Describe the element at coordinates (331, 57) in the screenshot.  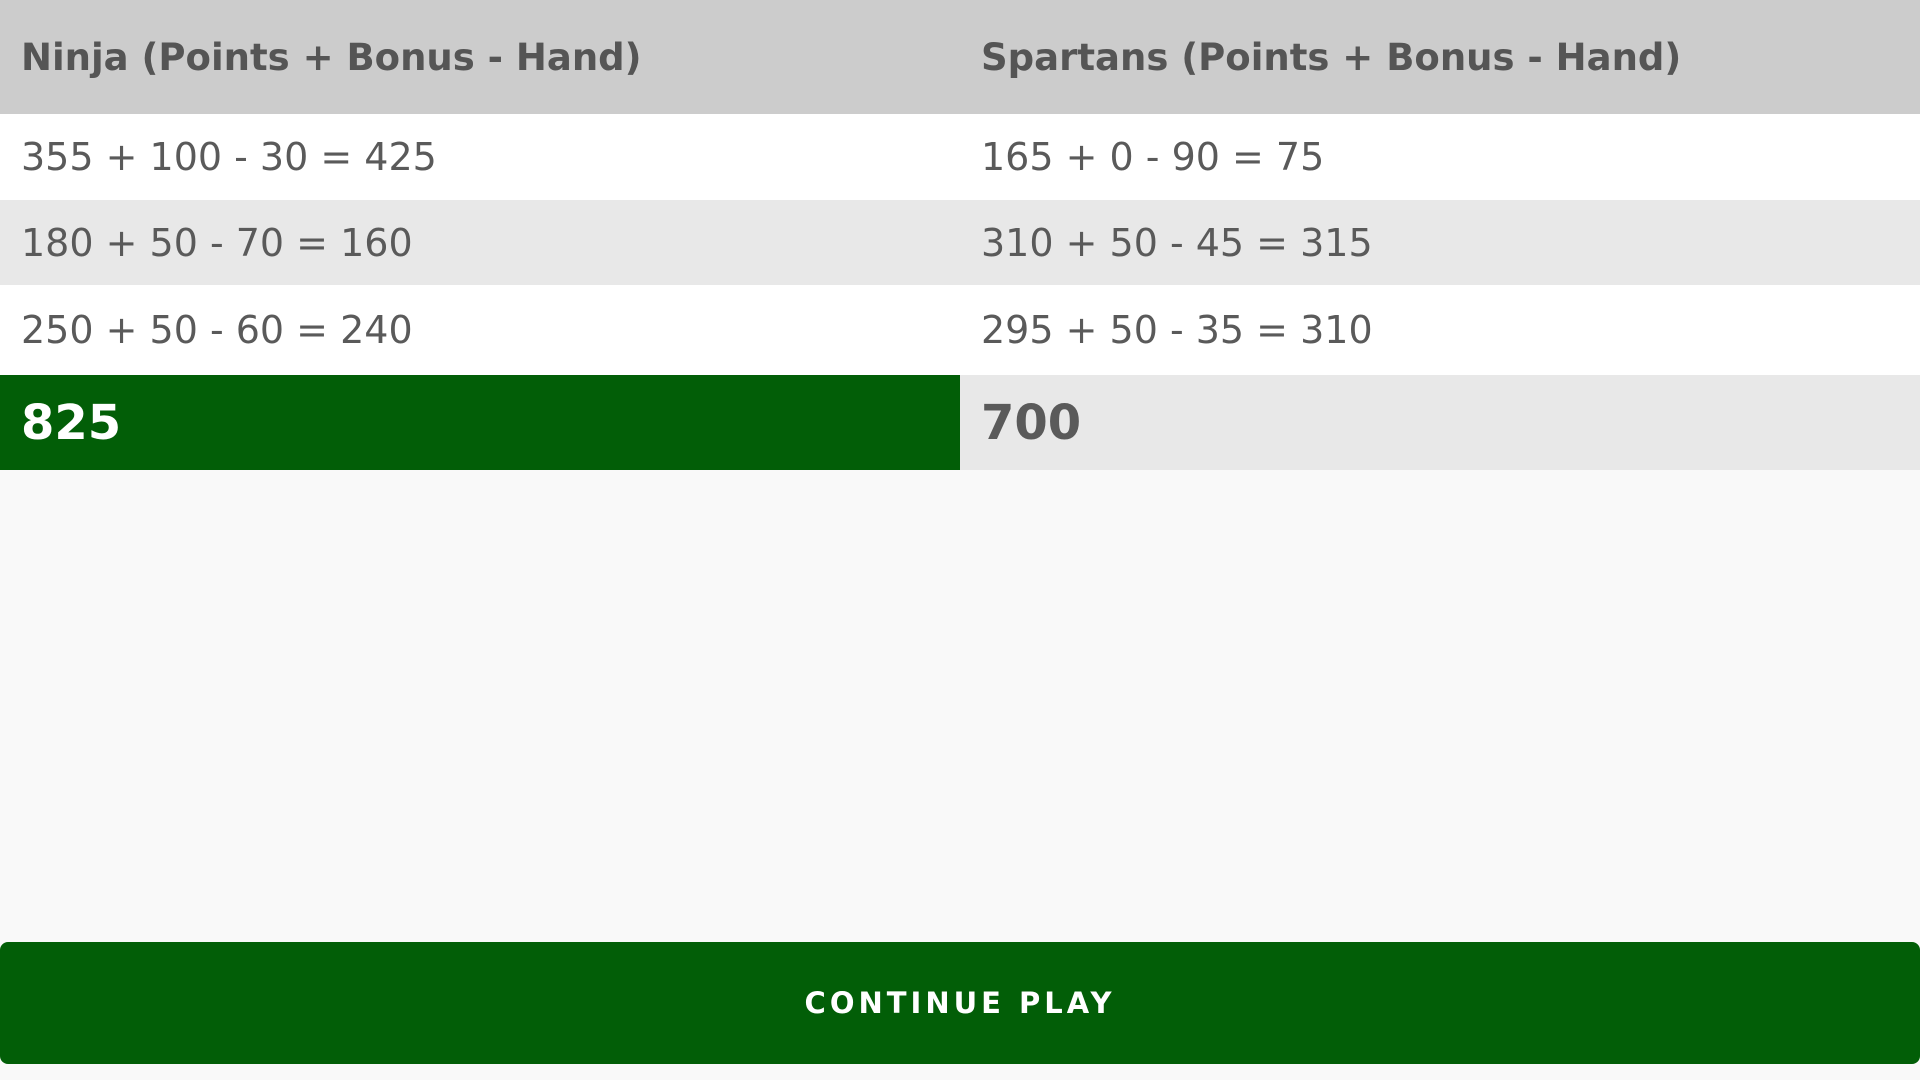
I see `header-cell: Ninja (Points + Bonus - Hand)` at that location.